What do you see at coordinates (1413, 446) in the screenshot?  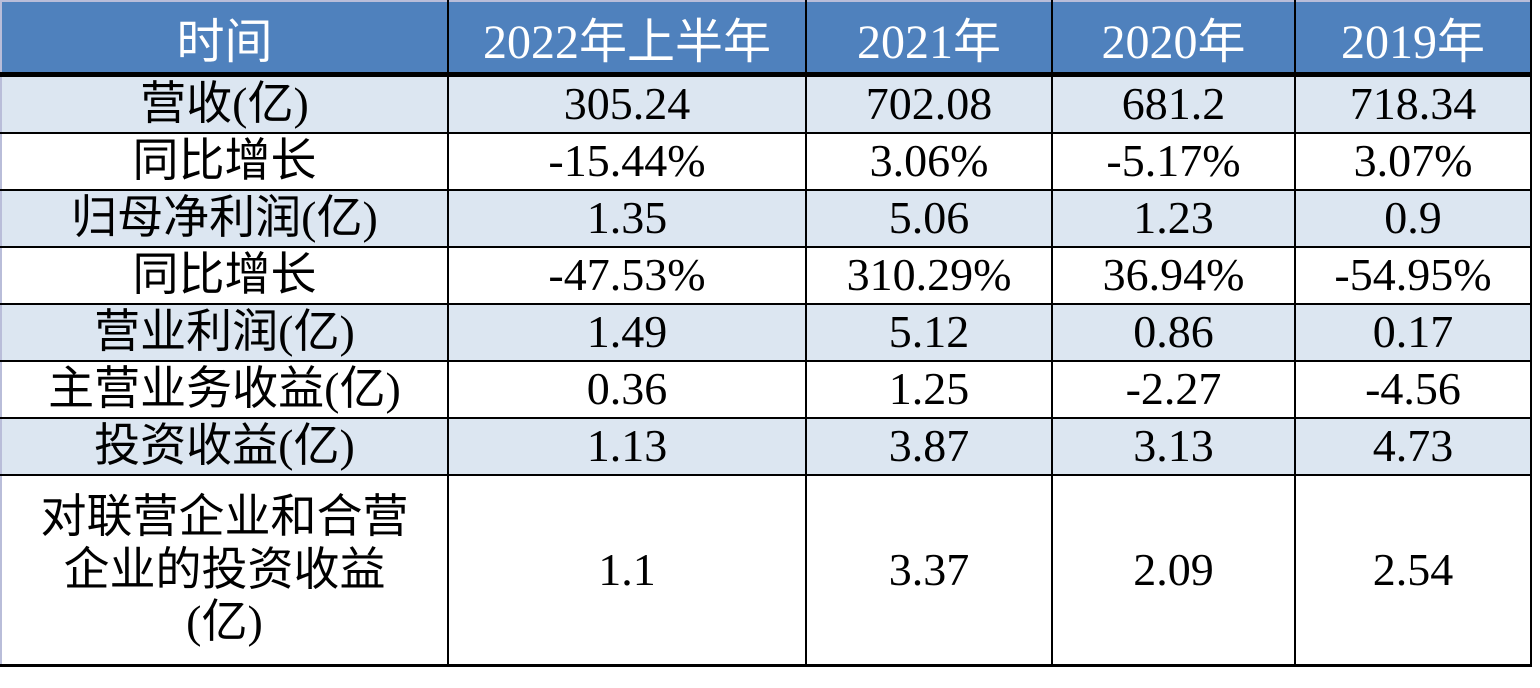 I see `cell-value: 4.73` at bounding box center [1413, 446].